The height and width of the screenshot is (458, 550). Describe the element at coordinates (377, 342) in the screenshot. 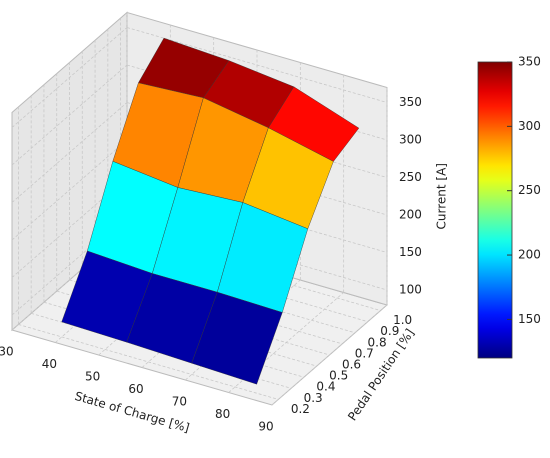

I see `y-tick-label: 0.8` at that location.